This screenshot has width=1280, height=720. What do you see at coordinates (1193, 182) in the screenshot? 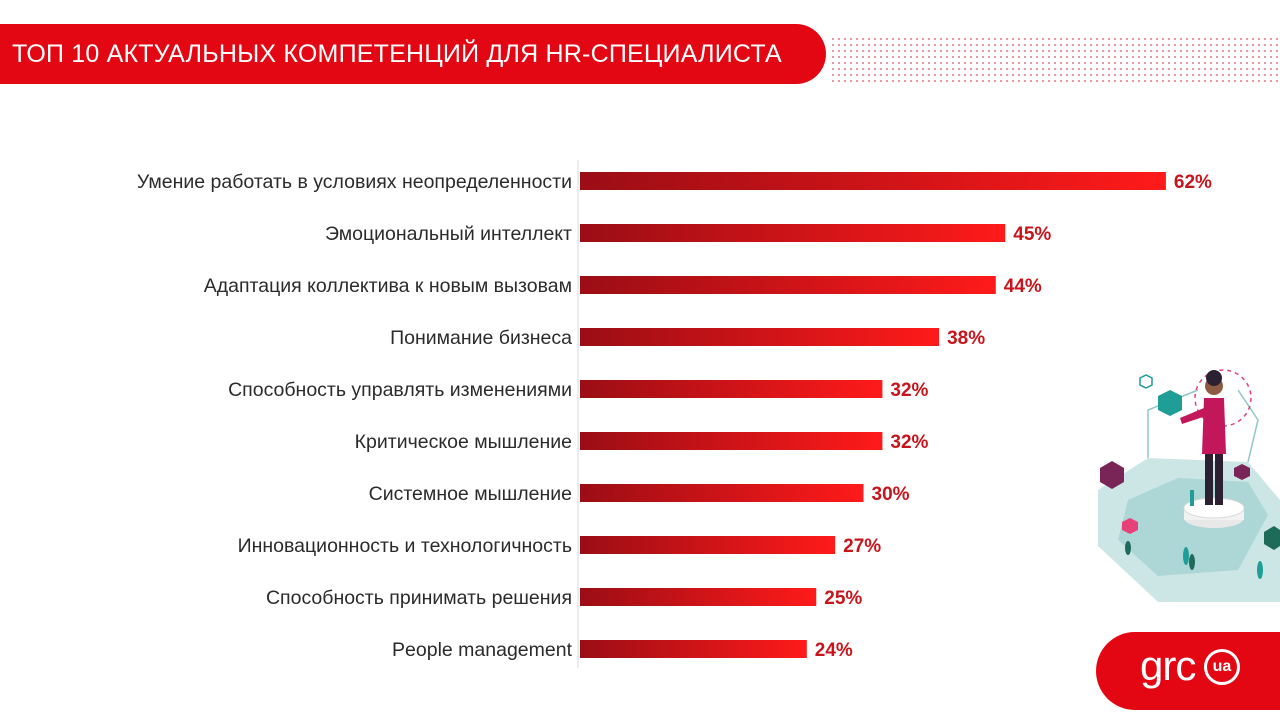
I see `value-label: 62%` at bounding box center [1193, 182].